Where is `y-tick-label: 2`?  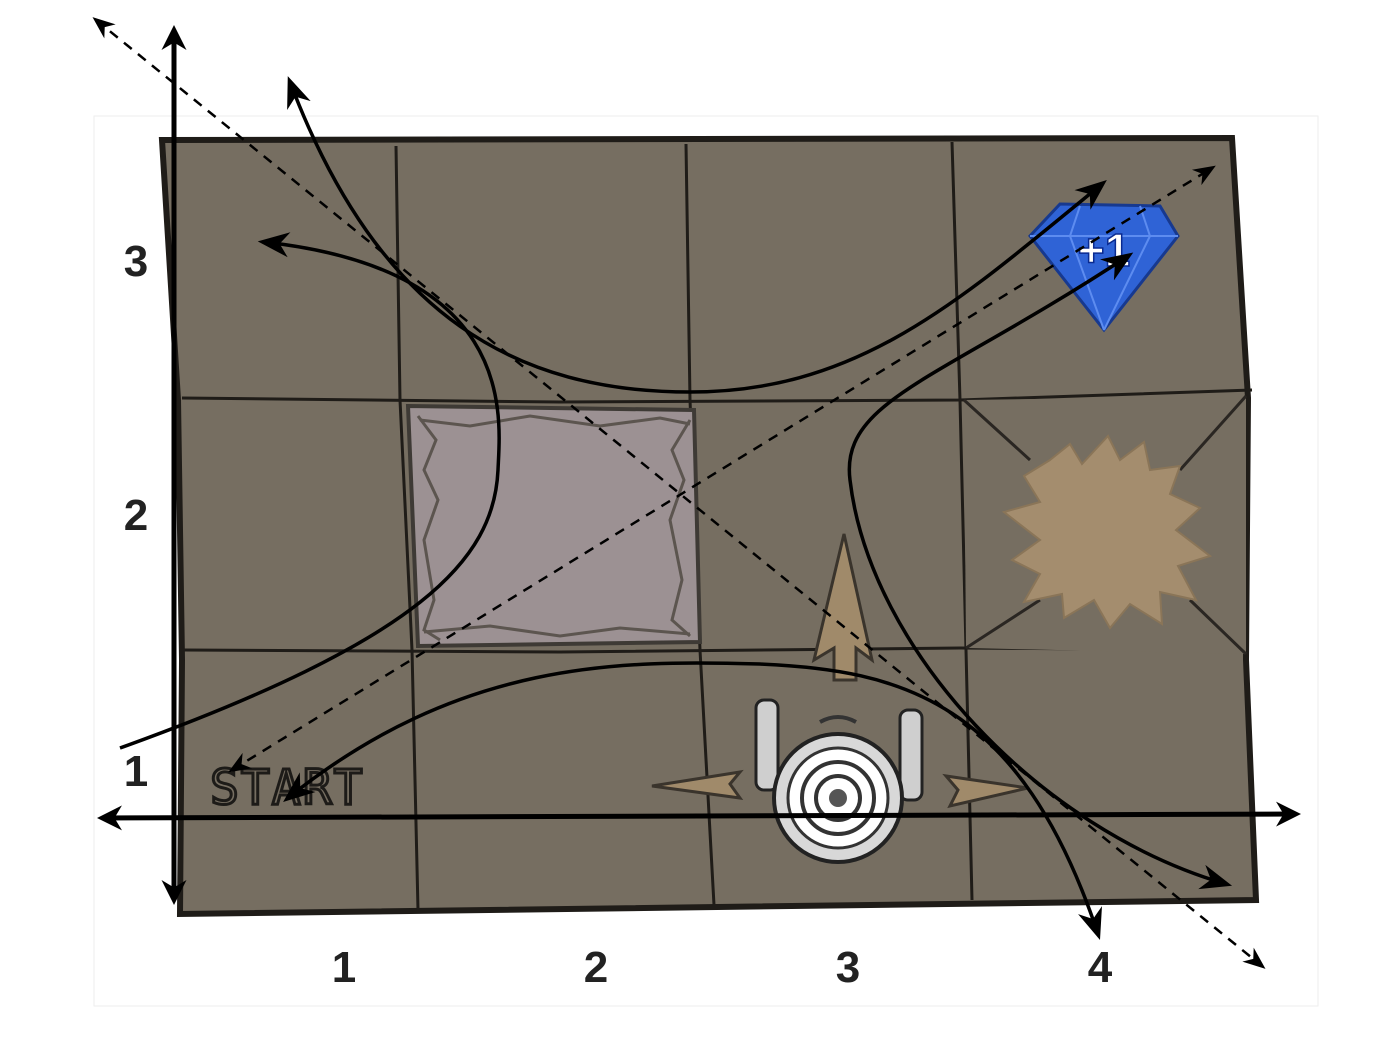
y-tick-label: 2 is located at coordinates (136, 515).